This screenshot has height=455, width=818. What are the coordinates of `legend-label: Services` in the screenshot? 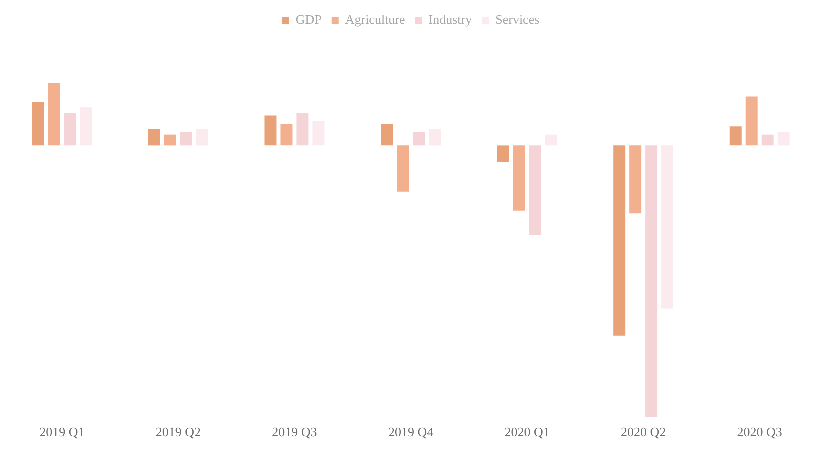 It's located at (518, 19).